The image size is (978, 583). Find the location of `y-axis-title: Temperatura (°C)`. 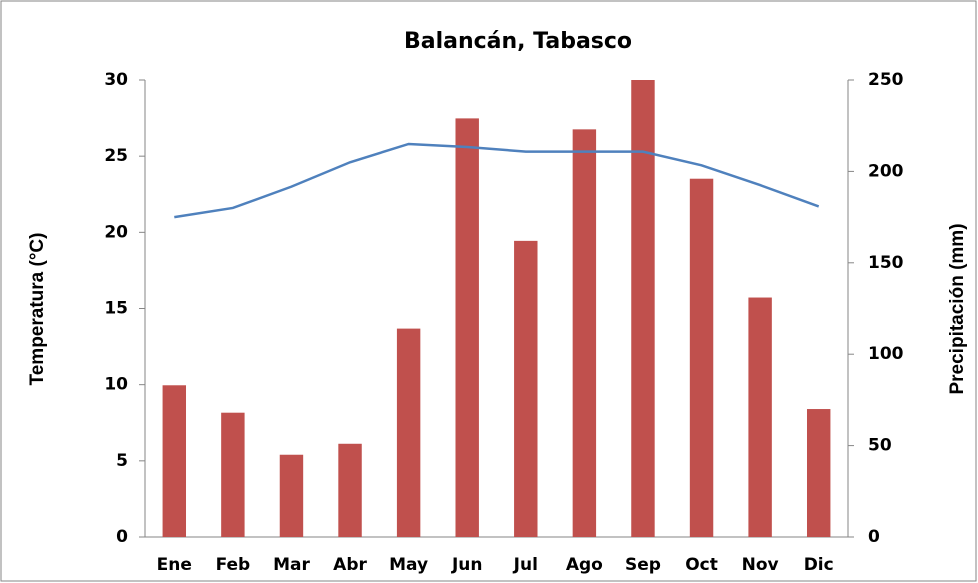

y-axis-title: Temperatura (°C) is located at coordinates (37, 309).